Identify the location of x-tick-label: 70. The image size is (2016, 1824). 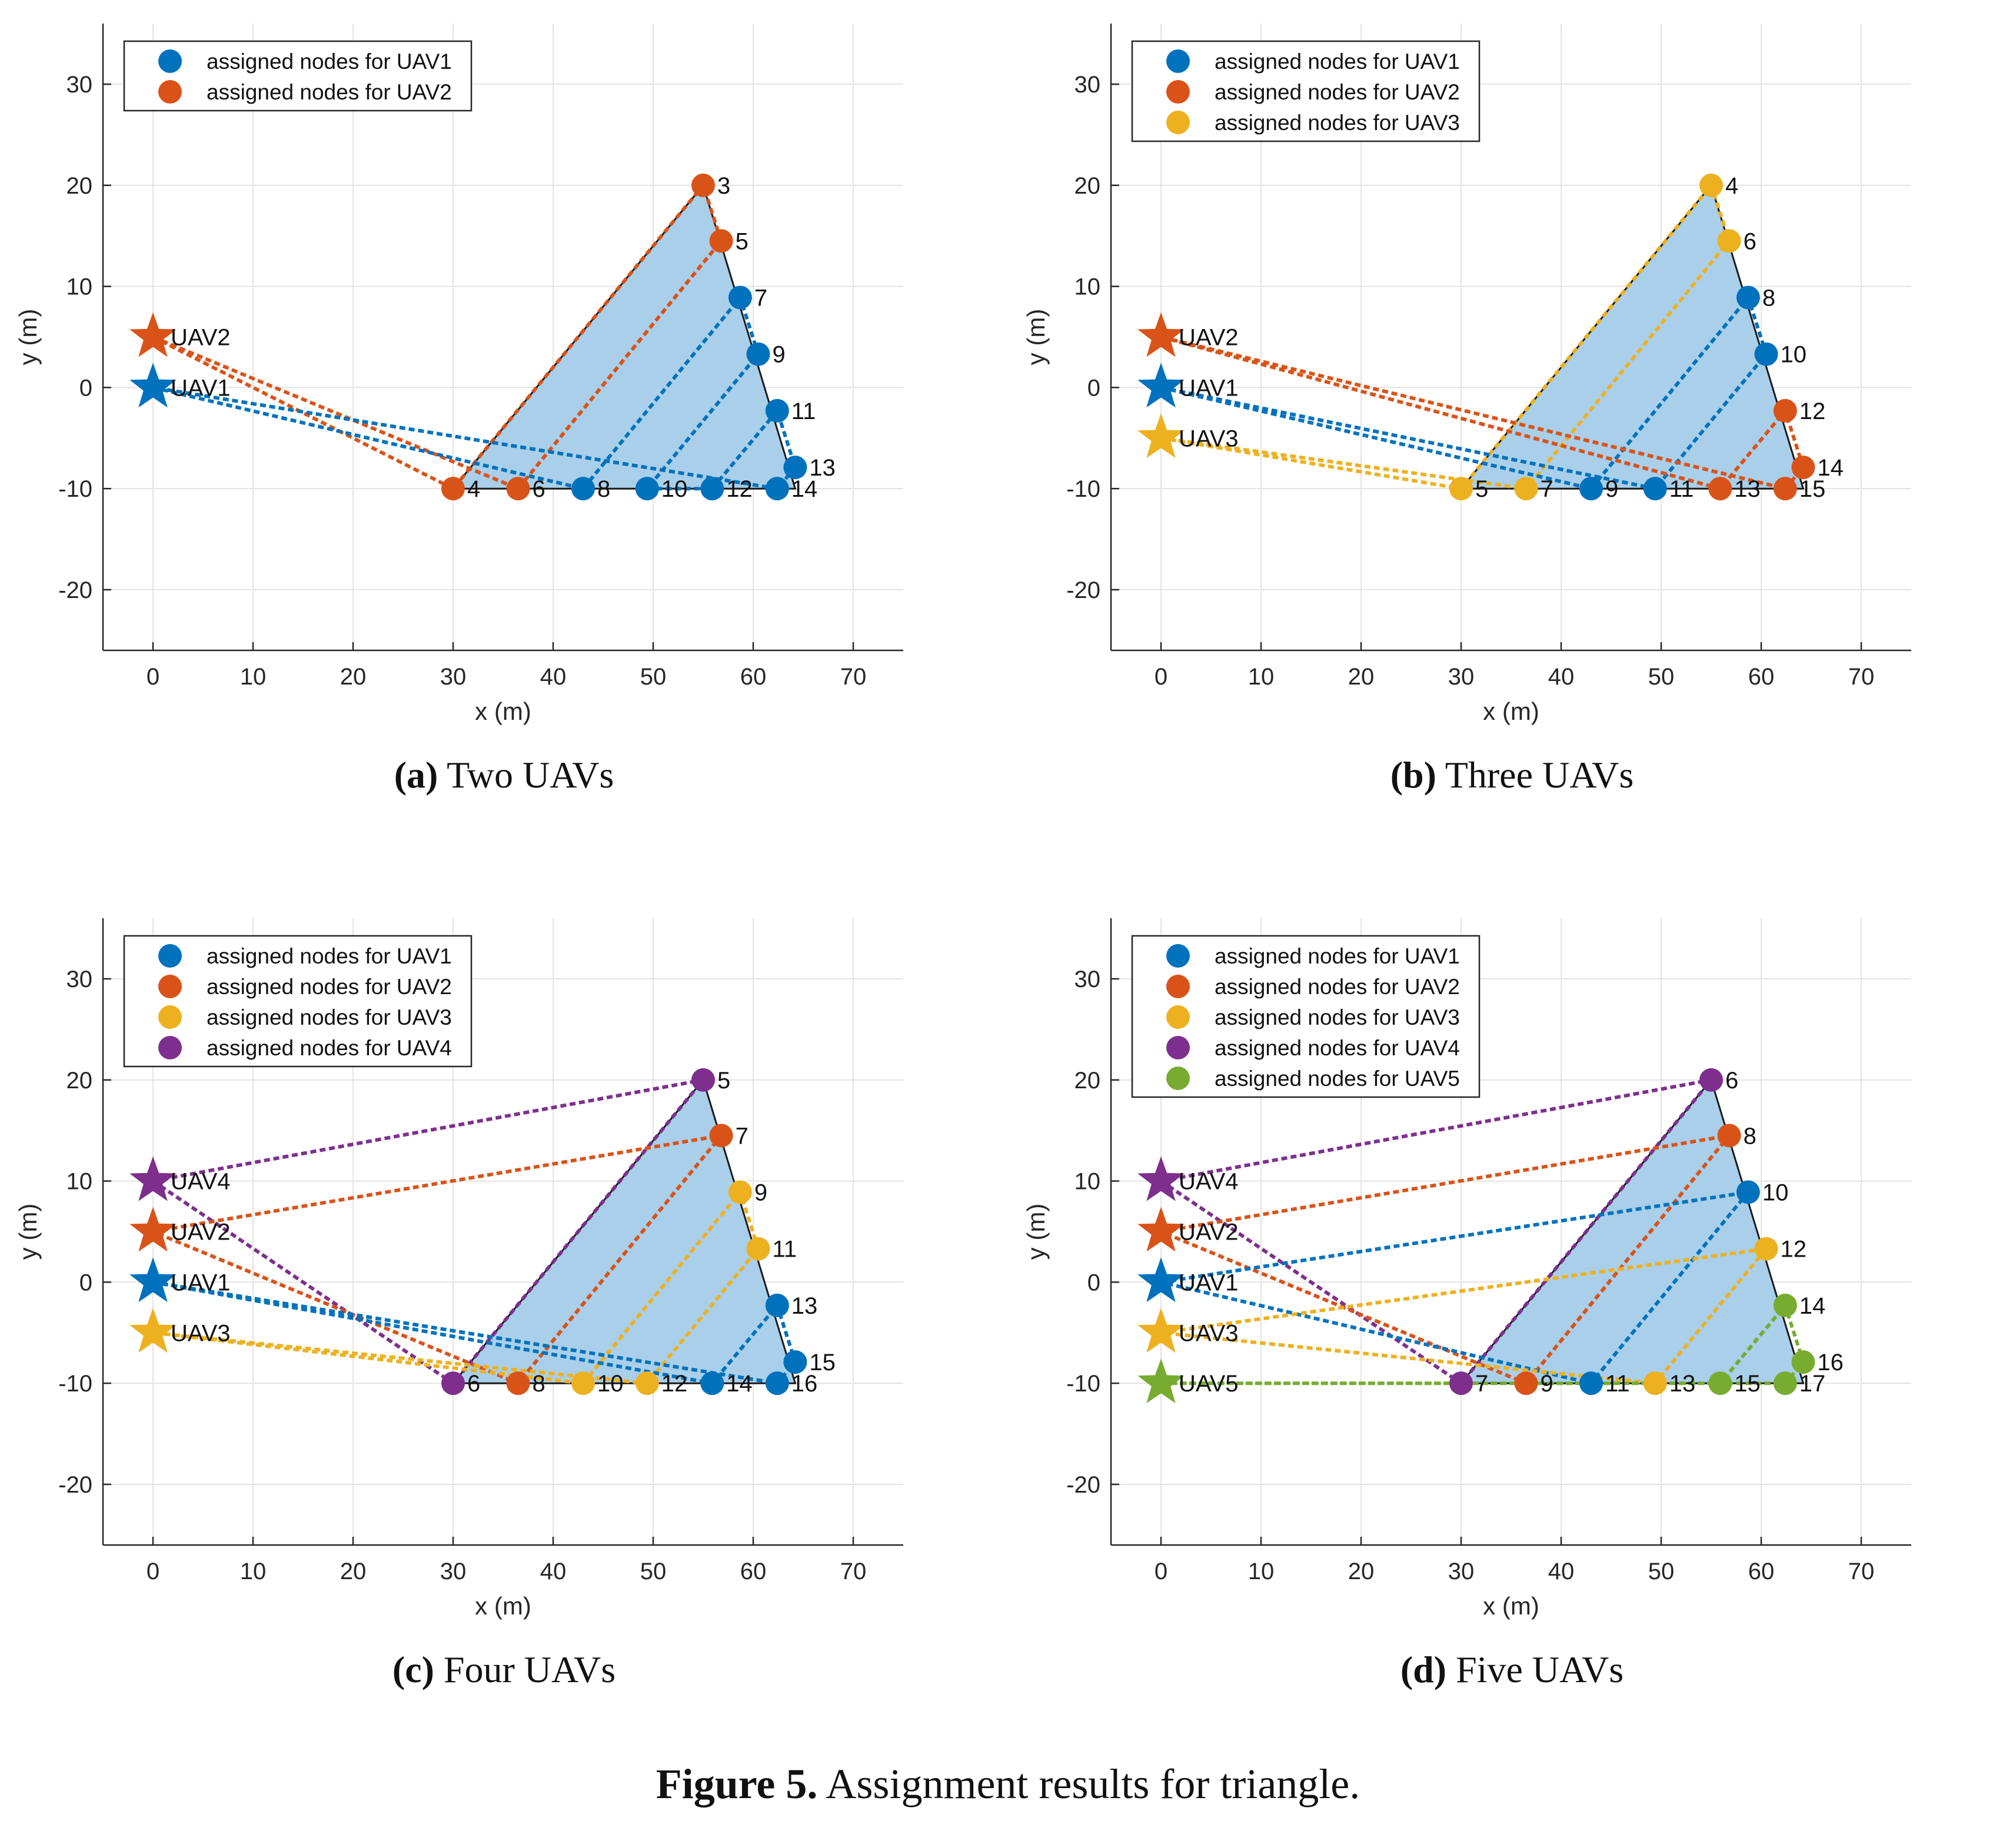
(1861, 677).